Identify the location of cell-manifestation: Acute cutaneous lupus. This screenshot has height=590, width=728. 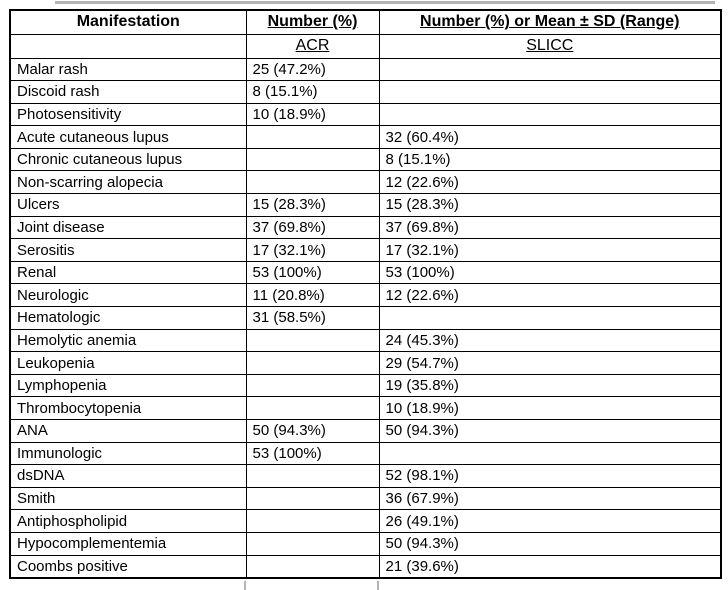
(128, 137).